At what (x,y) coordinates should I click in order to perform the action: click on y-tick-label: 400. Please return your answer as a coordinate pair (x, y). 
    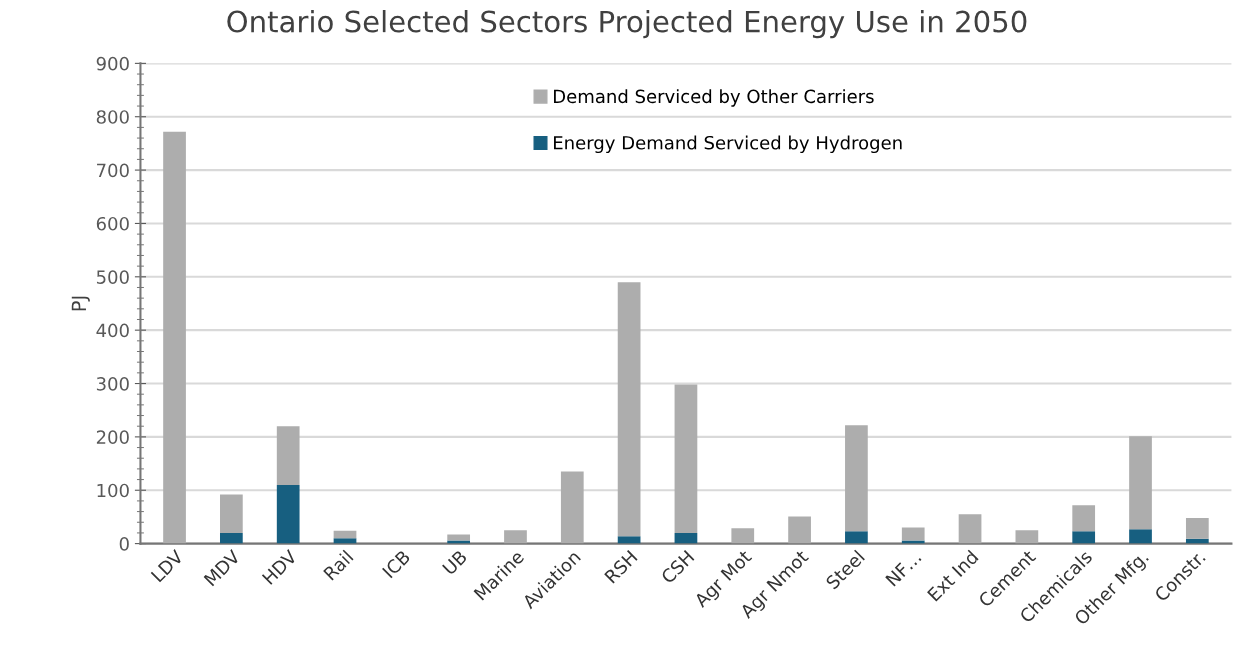
    Looking at the image, I should click on (112, 330).